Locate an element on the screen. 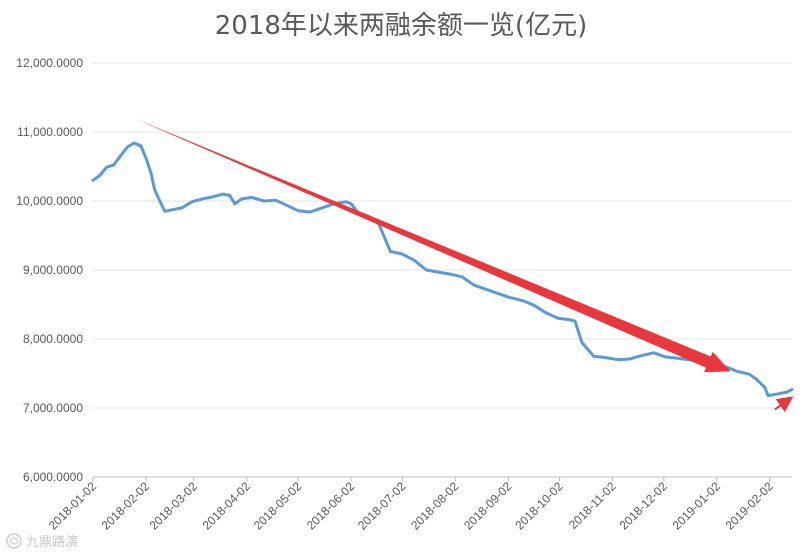  x-tick-label: 2018-11-02 is located at coordinates (592, 505).